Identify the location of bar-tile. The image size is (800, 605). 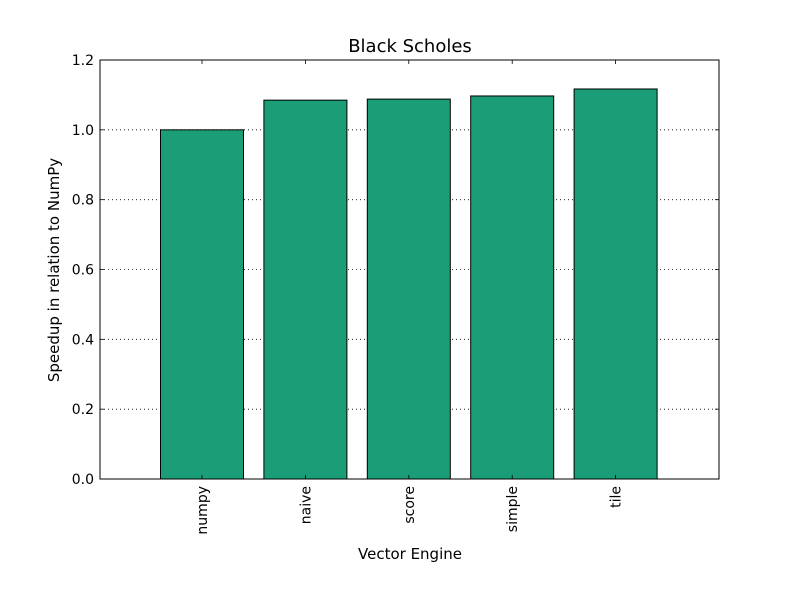
(615, 284).